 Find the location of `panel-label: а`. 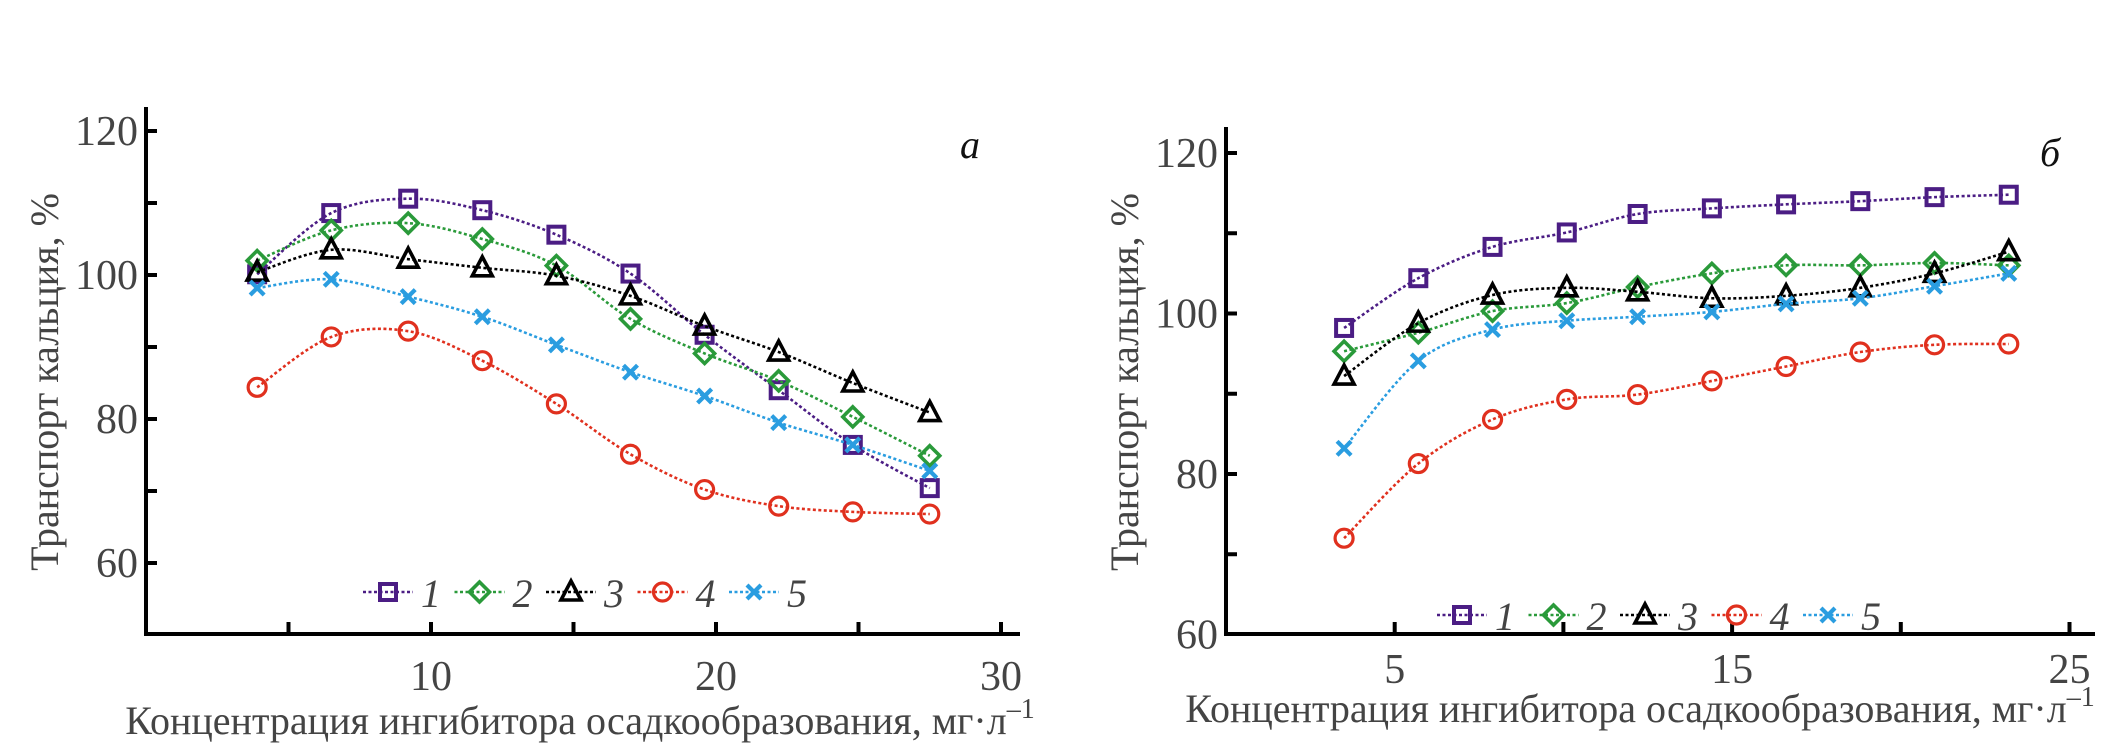

panel-label: а is located at coordinates (970, 144).